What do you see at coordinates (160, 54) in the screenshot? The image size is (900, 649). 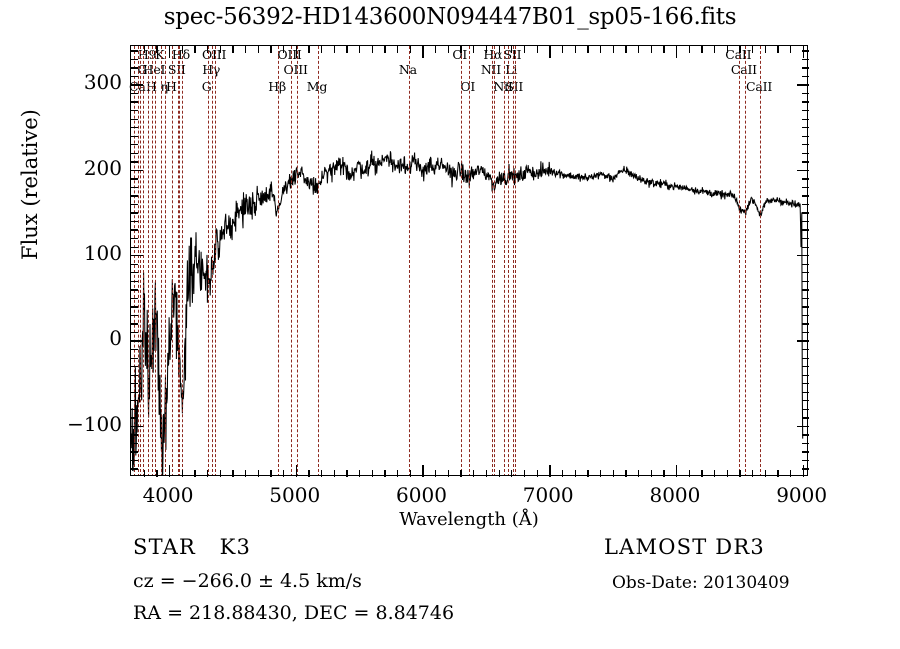 I see `spectral-line-label: K` at bounding box center [160, 54].